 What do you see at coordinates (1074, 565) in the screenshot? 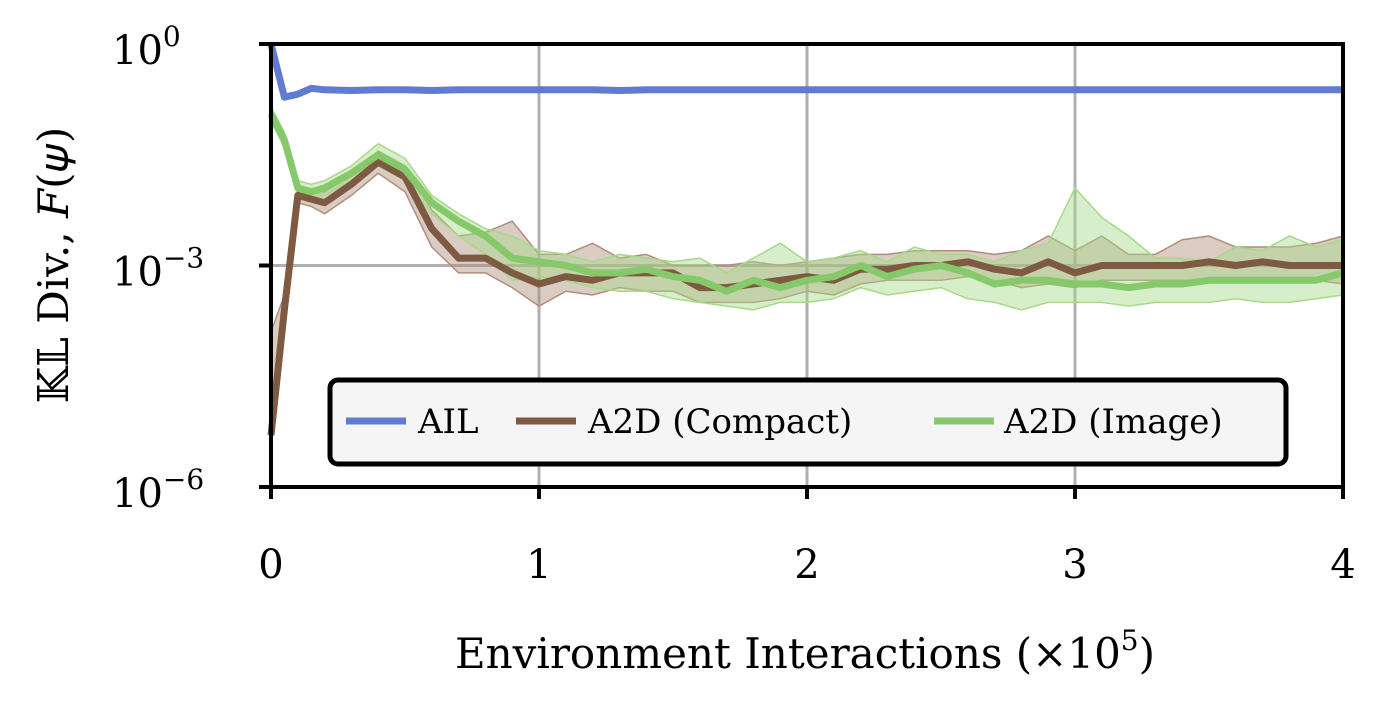
I see `x-tick-label: 3` at bounding box center [1074, 565].